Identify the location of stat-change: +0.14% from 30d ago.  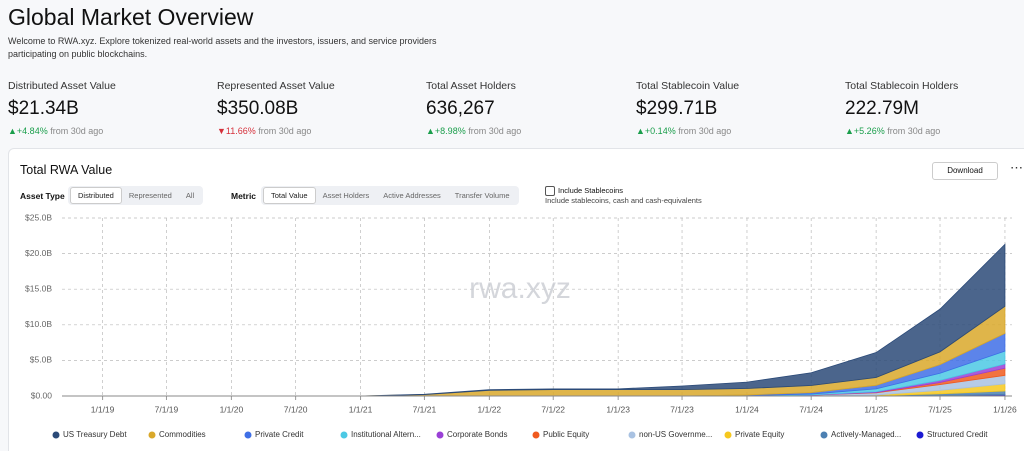
(736, 131).